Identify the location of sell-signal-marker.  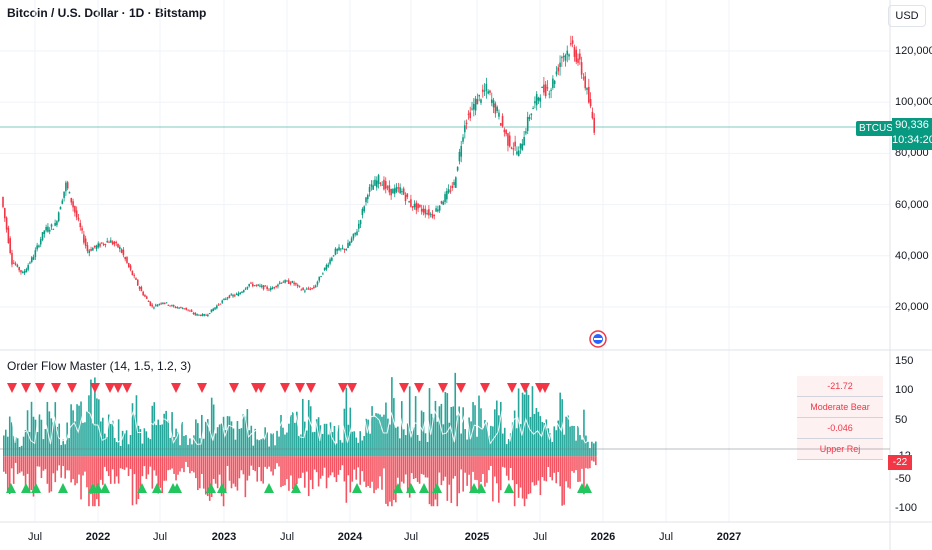
(300, 388).